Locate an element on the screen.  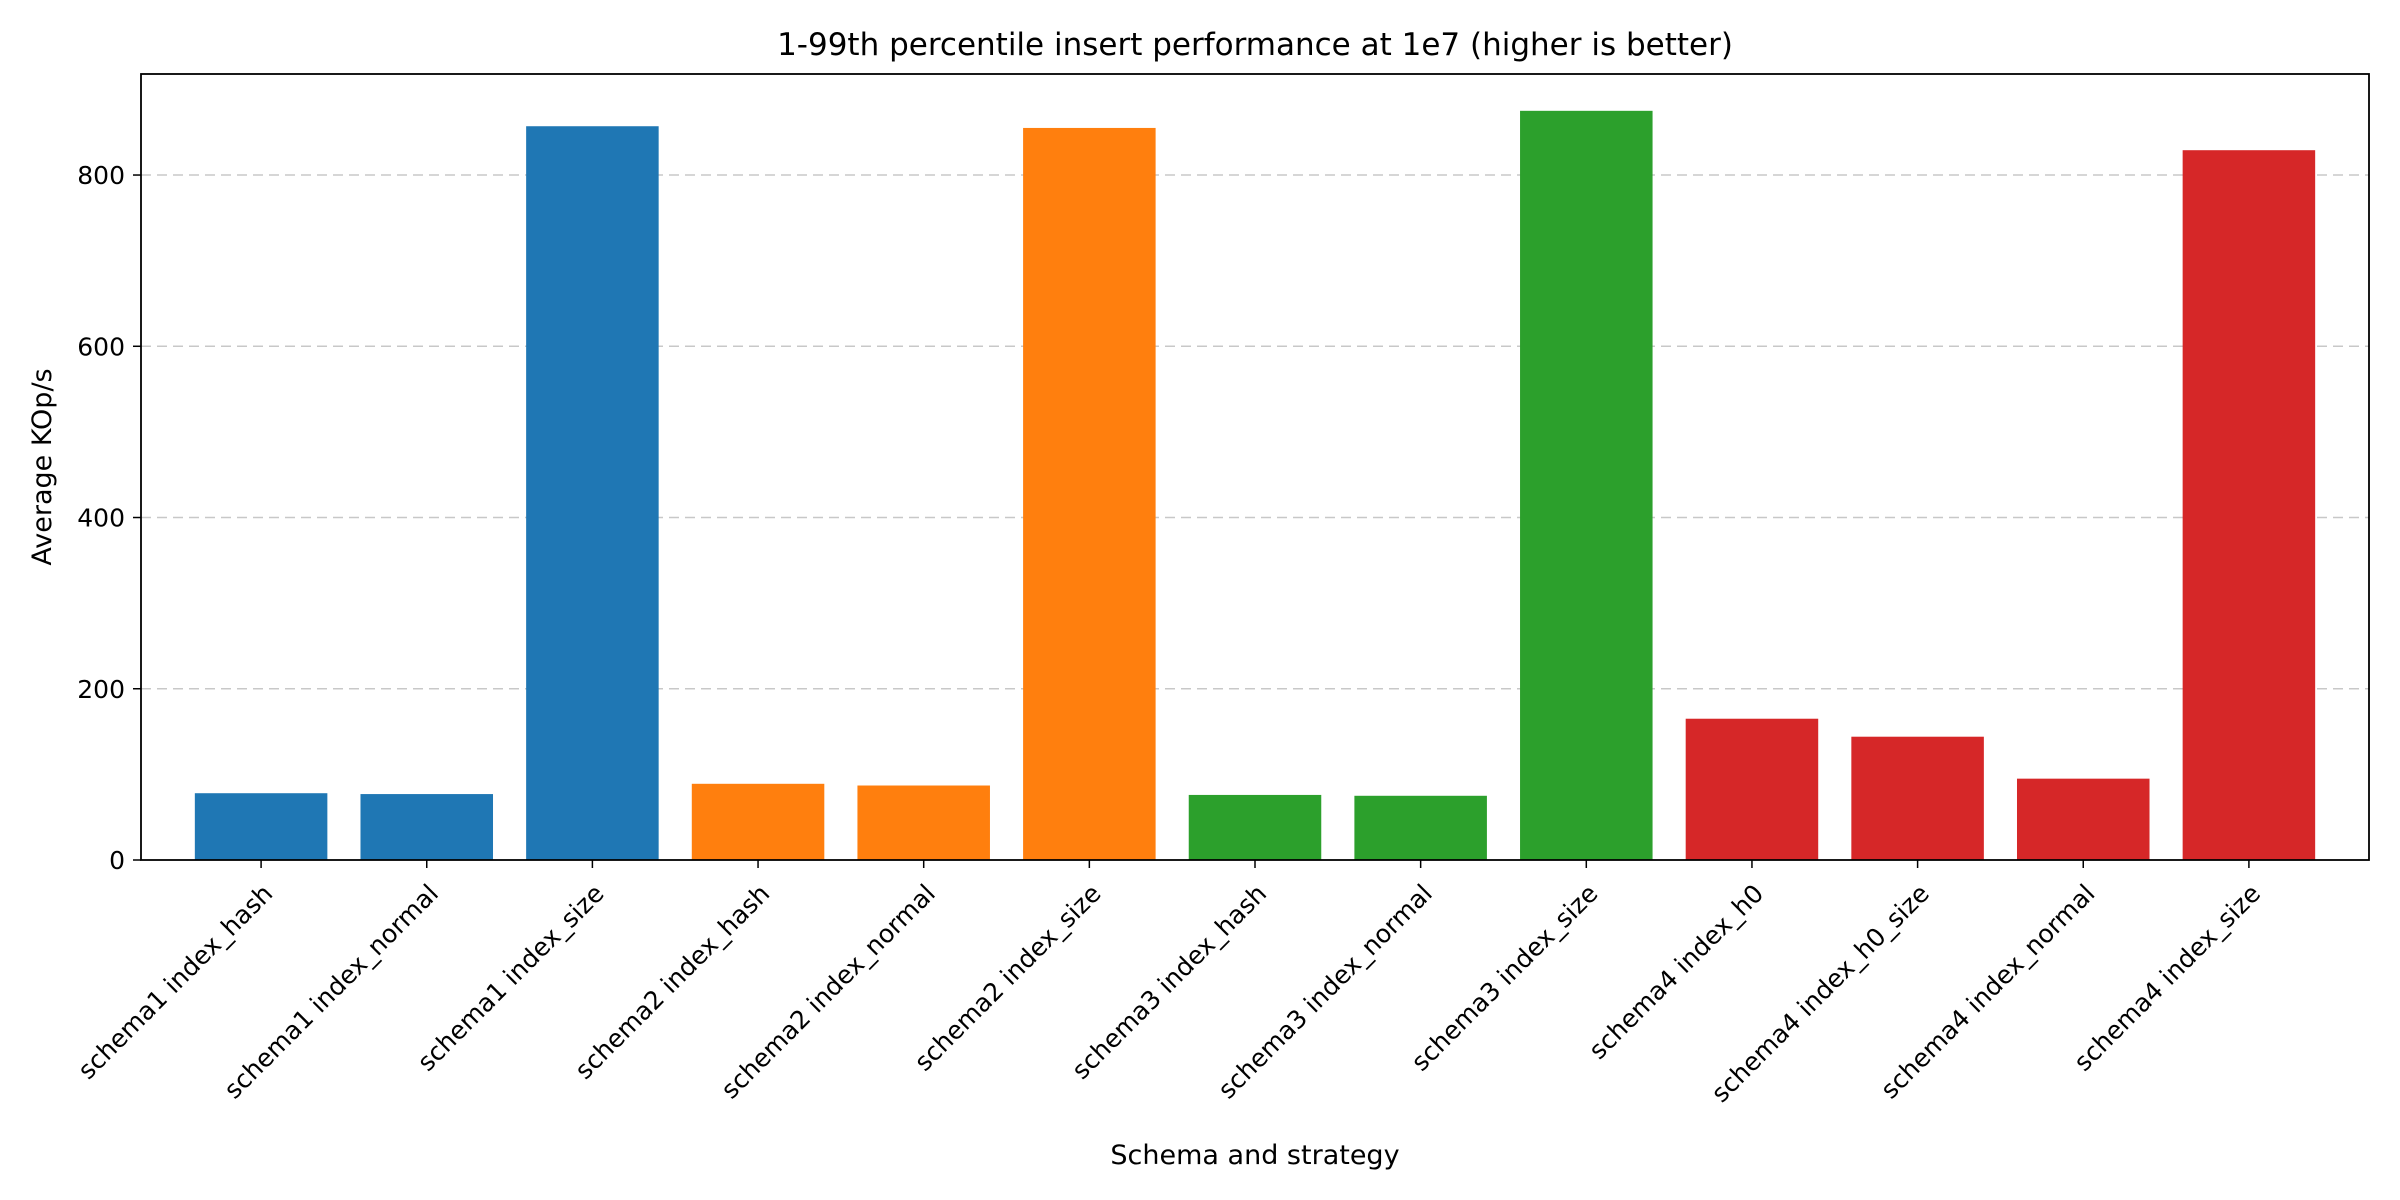
x-tick-label: schema4 index_h0 is located at coordinates (1676, 972).